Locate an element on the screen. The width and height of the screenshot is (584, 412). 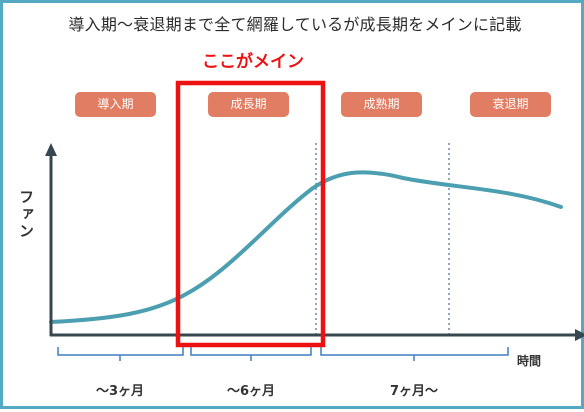
duration-later: 7ヶ月〜 is located at coordinates (414, 391).